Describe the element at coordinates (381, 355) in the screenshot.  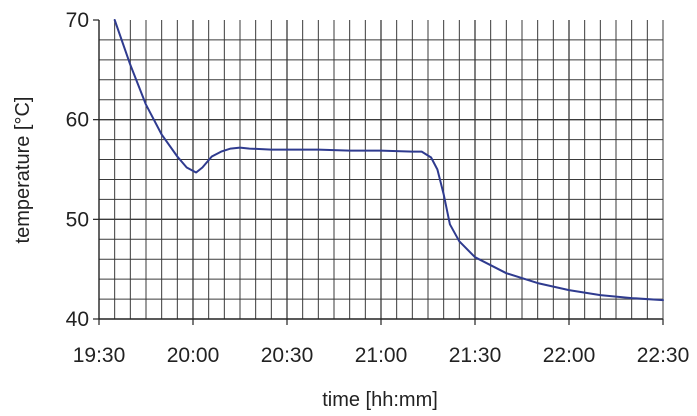
I see `x-tick-label: 21:00` at that location.